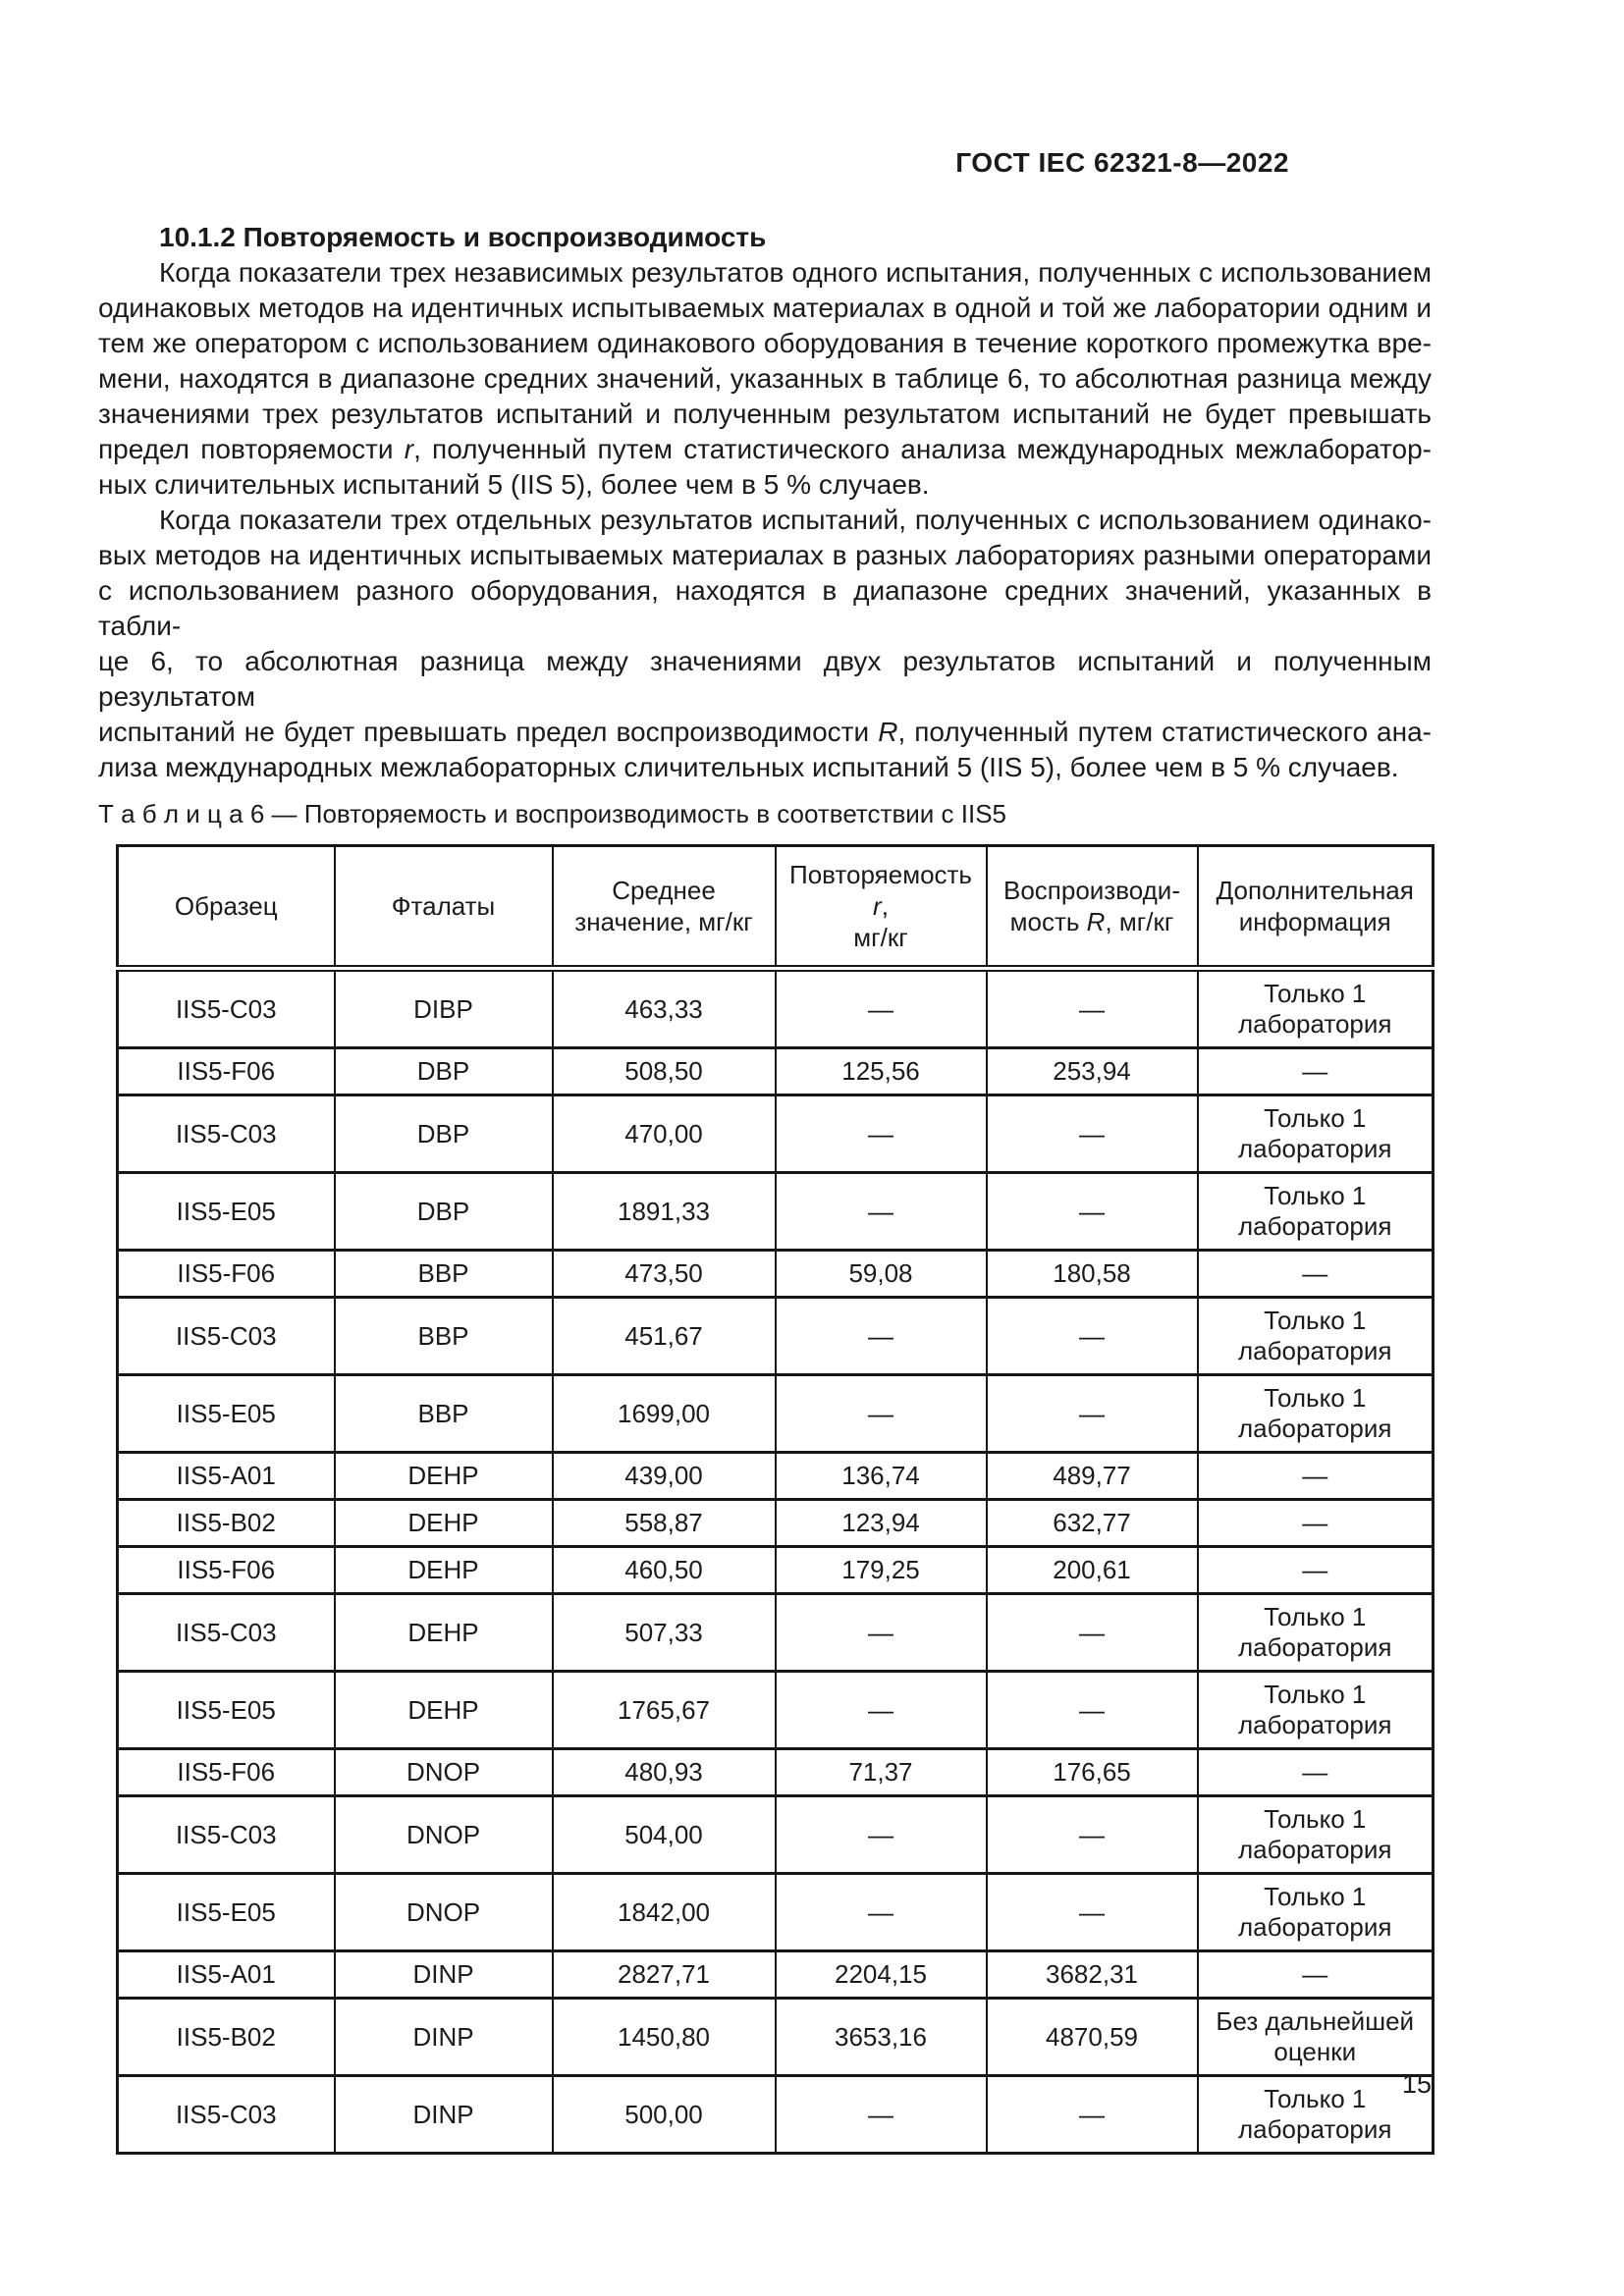 The height and width of the screenshot is (2296, 1624). What do you see at coordinates (881, 1772) in the screenshot?
I see `cell-repeatability: 71,37` at bounding box center [881, 1772].